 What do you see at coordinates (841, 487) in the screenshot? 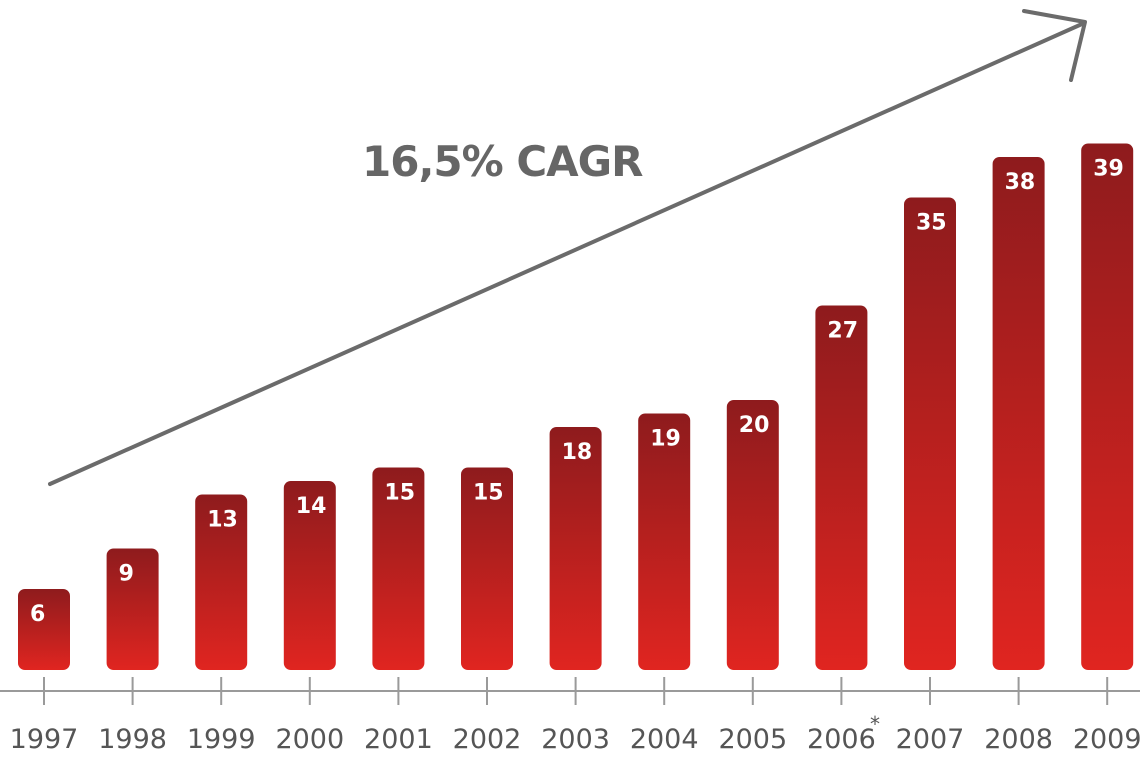
I see `bar-2006` at bounding box center [841, 487].